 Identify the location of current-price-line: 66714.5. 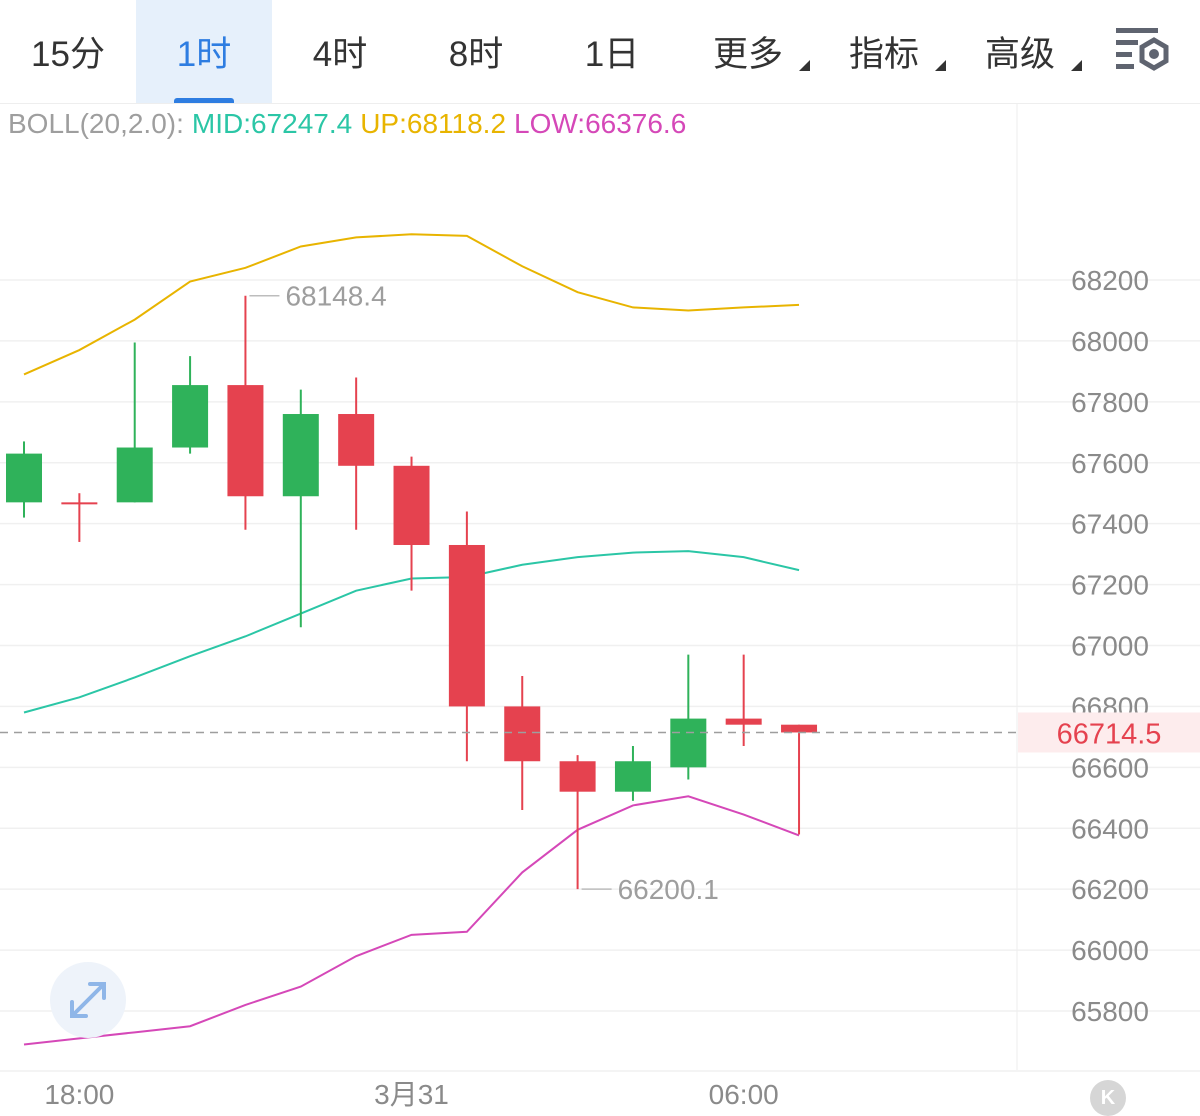
(600, 732).